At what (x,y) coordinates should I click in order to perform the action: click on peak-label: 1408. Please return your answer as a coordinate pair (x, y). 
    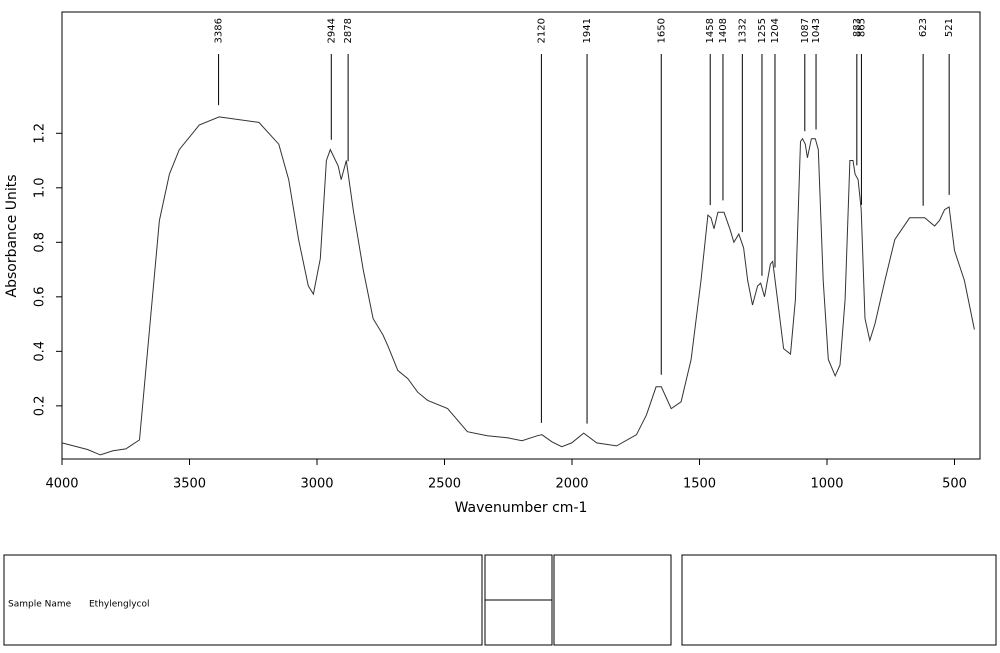
    Looking at the image, I should click on (723, 30).